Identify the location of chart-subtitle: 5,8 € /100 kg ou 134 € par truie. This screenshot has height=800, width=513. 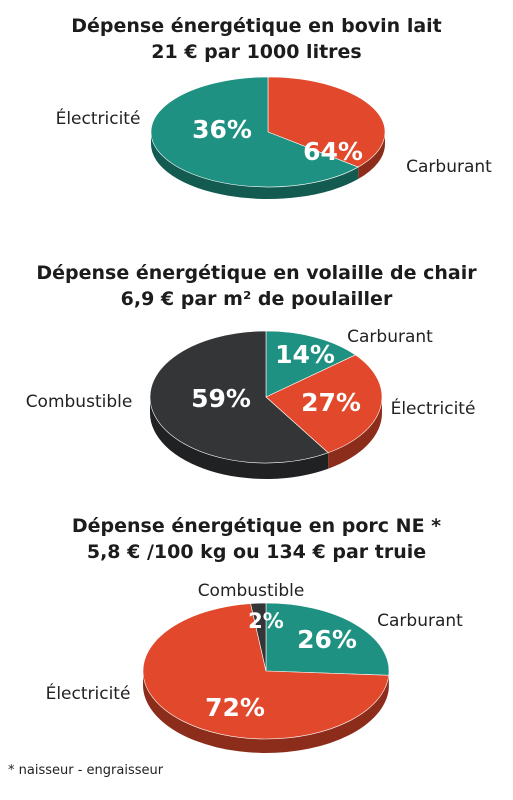
(256, 552).